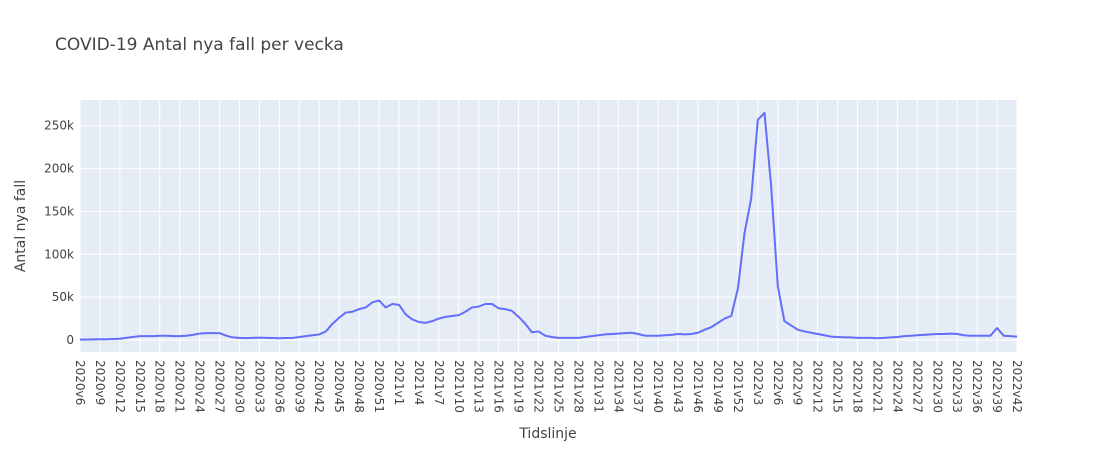 The width and height of the screenshot is (1097, 450). I want to click on x-tick-label: 2022v12, so click(818, 386).